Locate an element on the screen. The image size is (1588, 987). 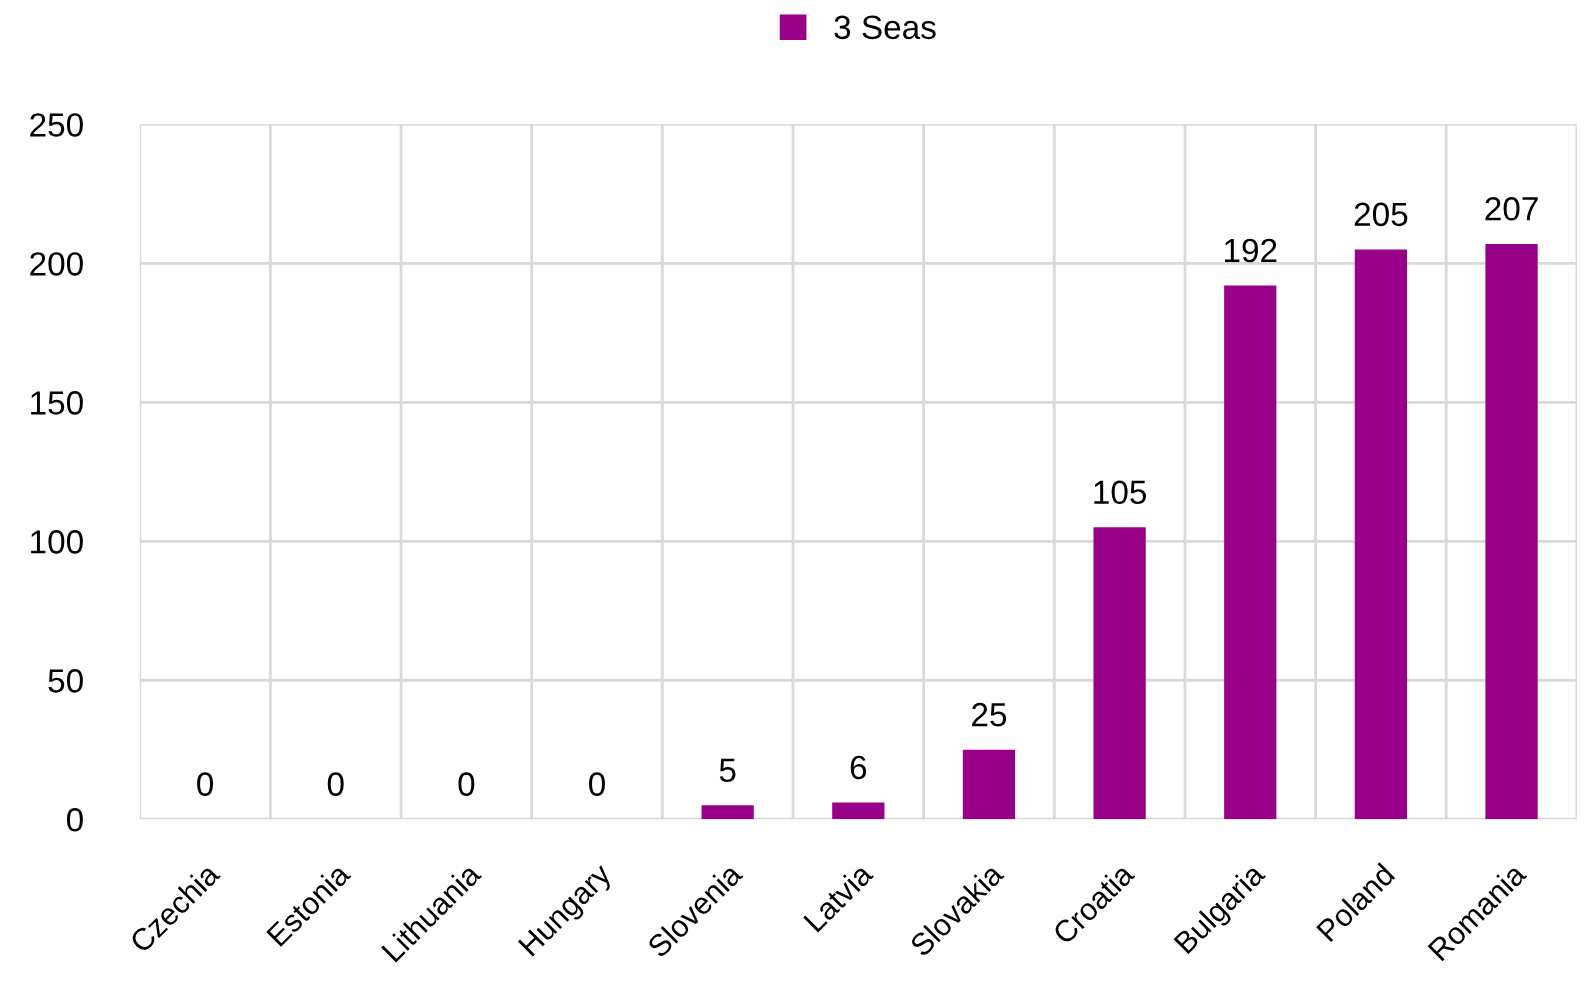
y-tick-label: 250 is located at coordinates (56, 125).